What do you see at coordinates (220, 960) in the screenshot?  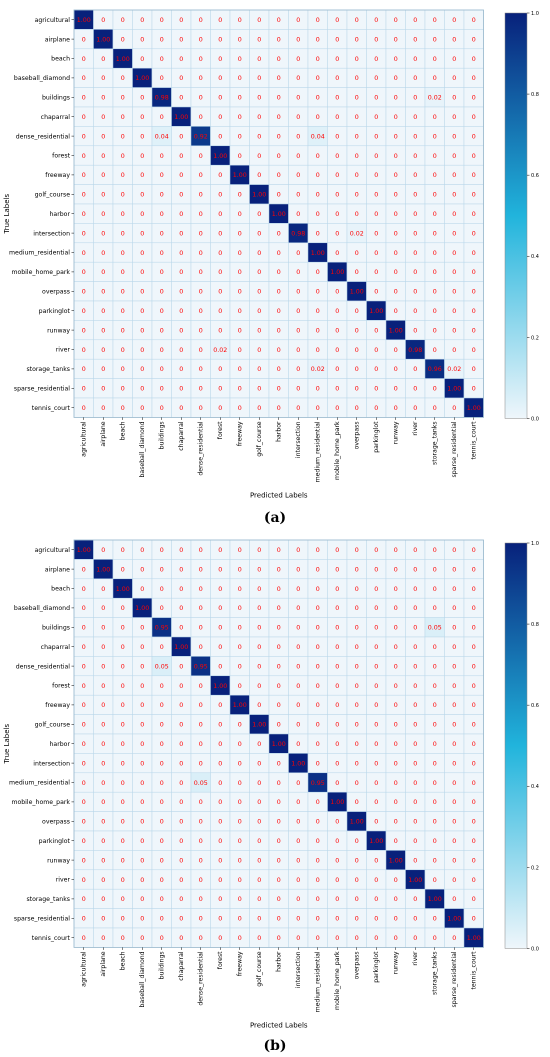 I see `x-tick-label: forest` at bounding box center [220, 960].